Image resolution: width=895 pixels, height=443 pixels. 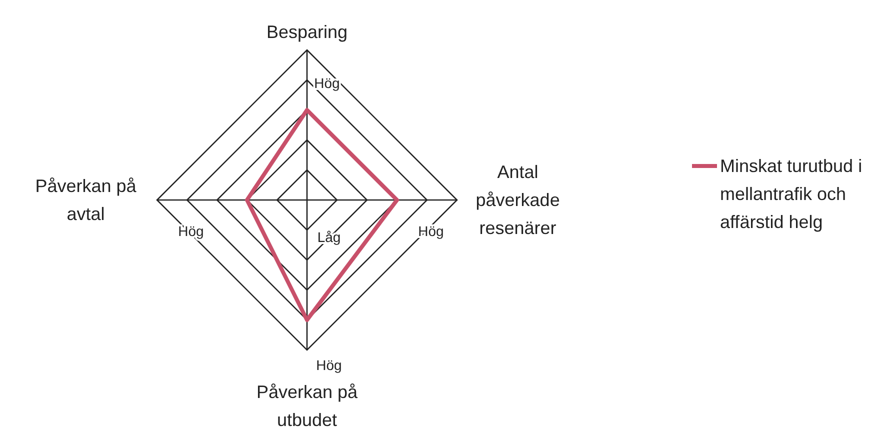 I want to click on spoke-label: Påverkan på avtal, so click(x=86, y=200).